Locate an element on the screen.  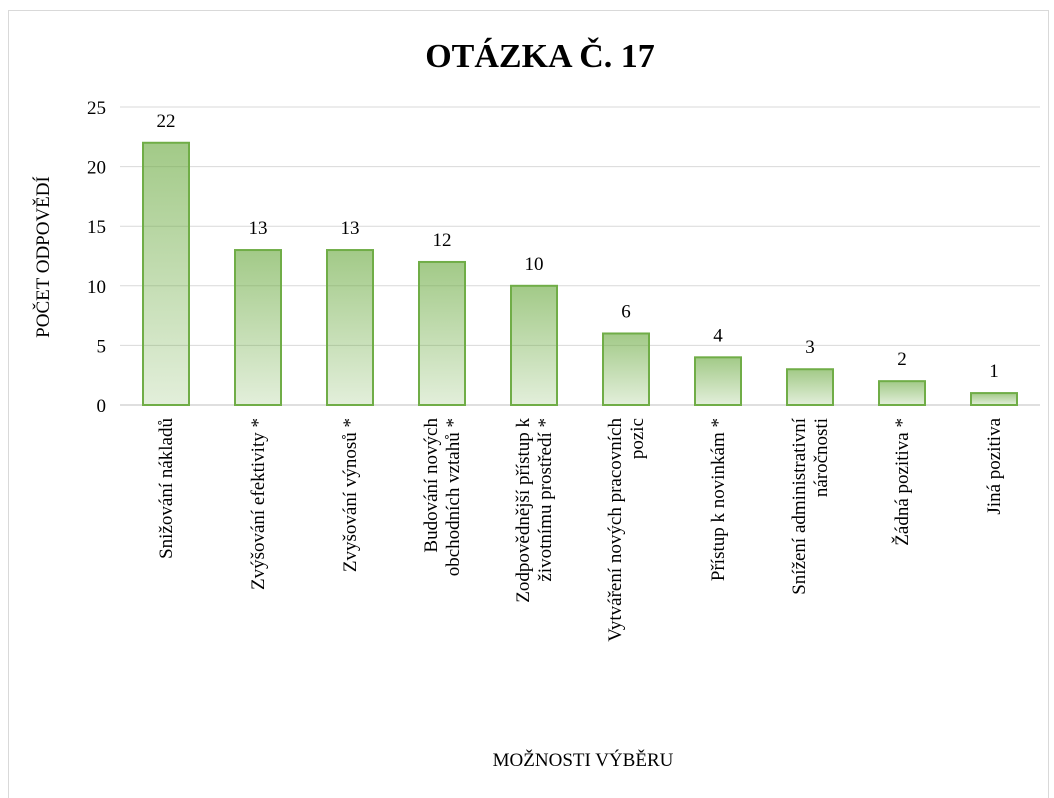
y-tick-label: 5 is located at coordinates (102, 346).